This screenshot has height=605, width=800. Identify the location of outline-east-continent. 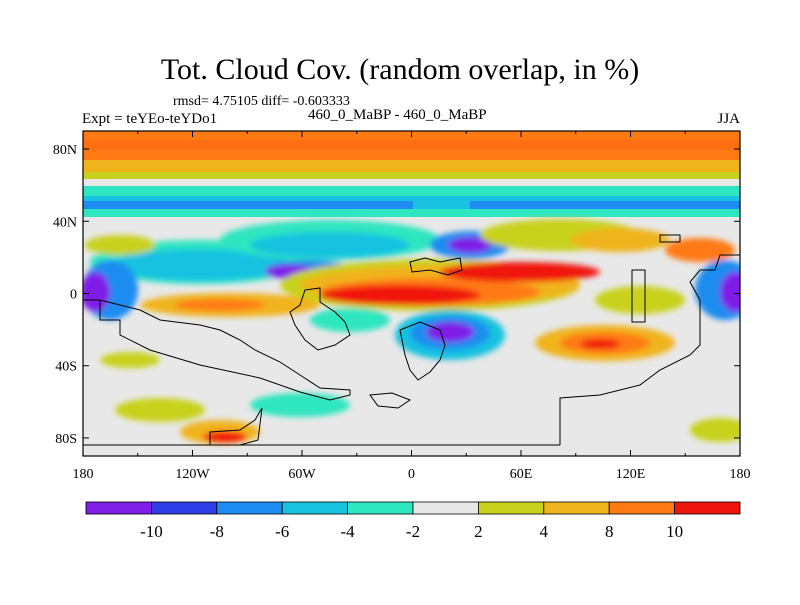
(649, 349).